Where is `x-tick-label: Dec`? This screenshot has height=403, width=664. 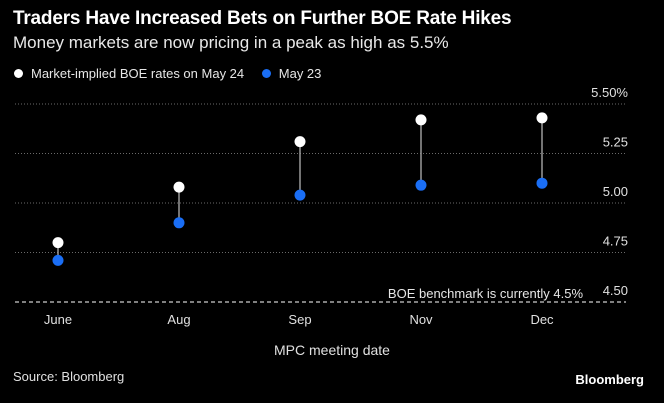 x-tick-label: Dec is located at coordinates (542, 319).